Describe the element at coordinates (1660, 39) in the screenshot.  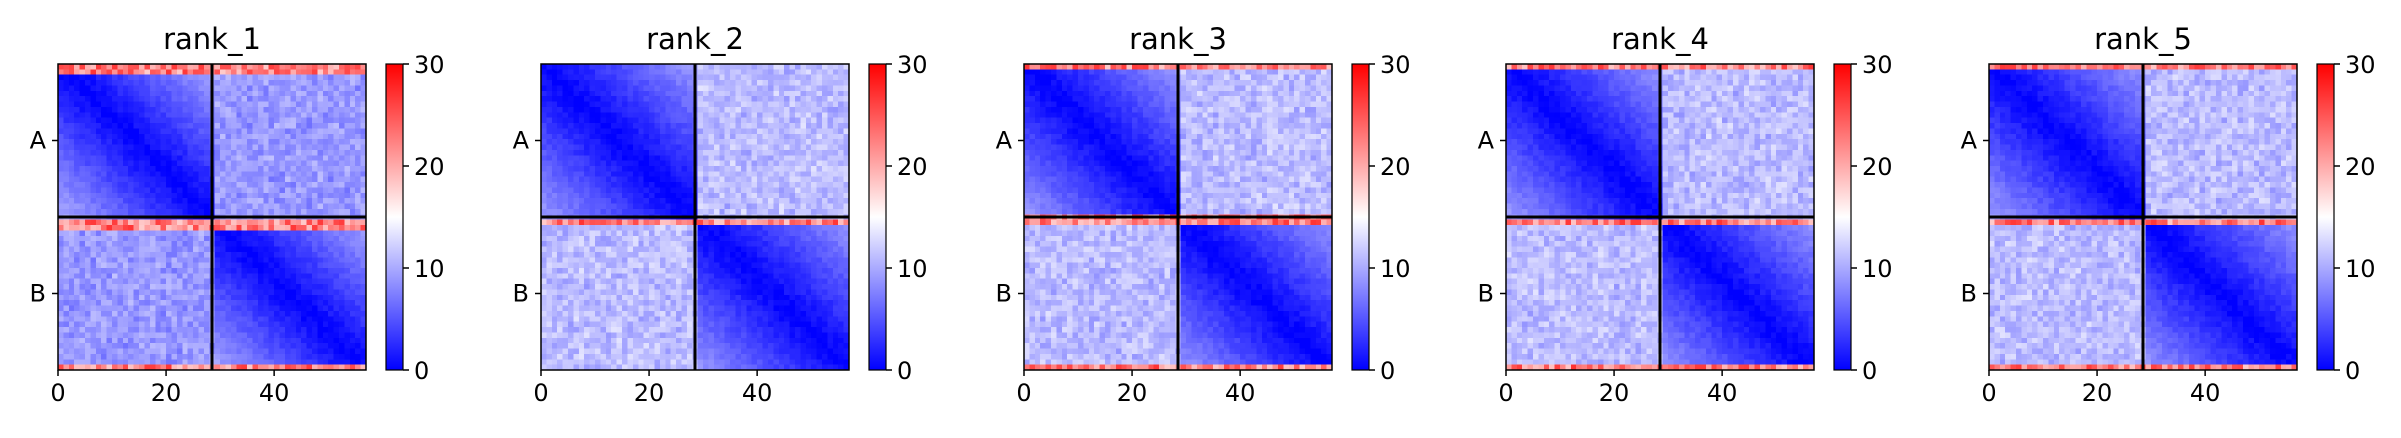
I see `chart-title: rank_4` at that location.